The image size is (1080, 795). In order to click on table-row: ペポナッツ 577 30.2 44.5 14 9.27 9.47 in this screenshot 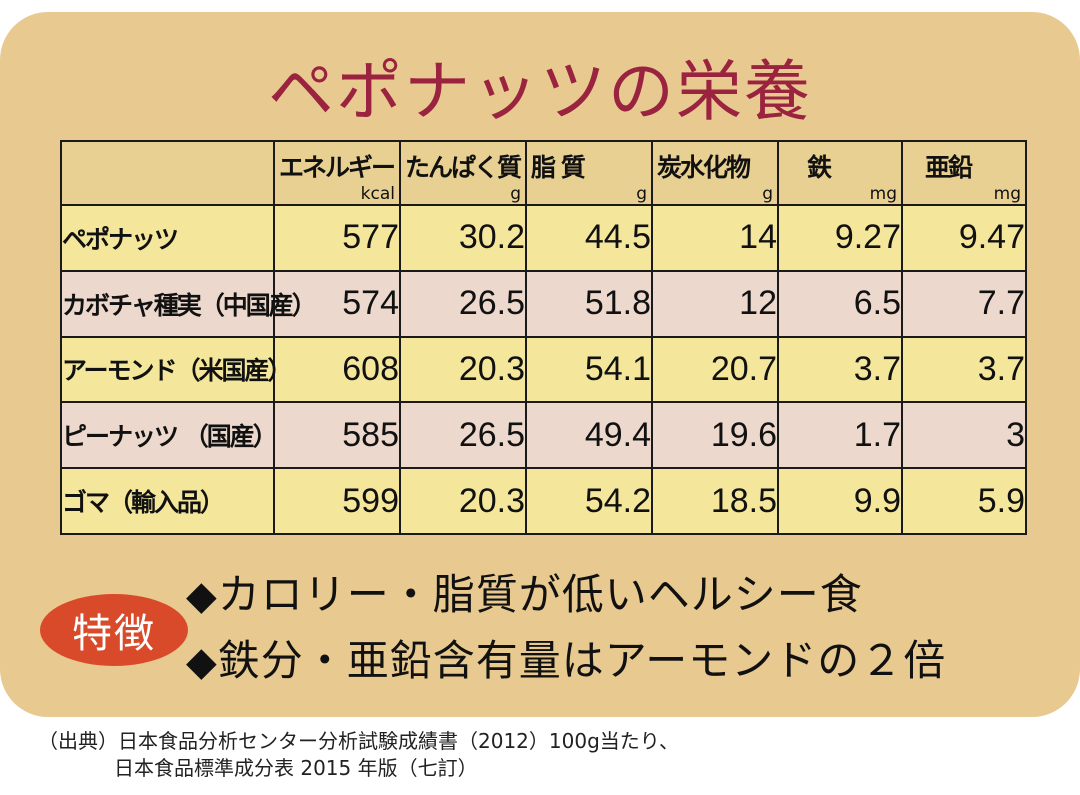, I will do `click(543, 238)`.